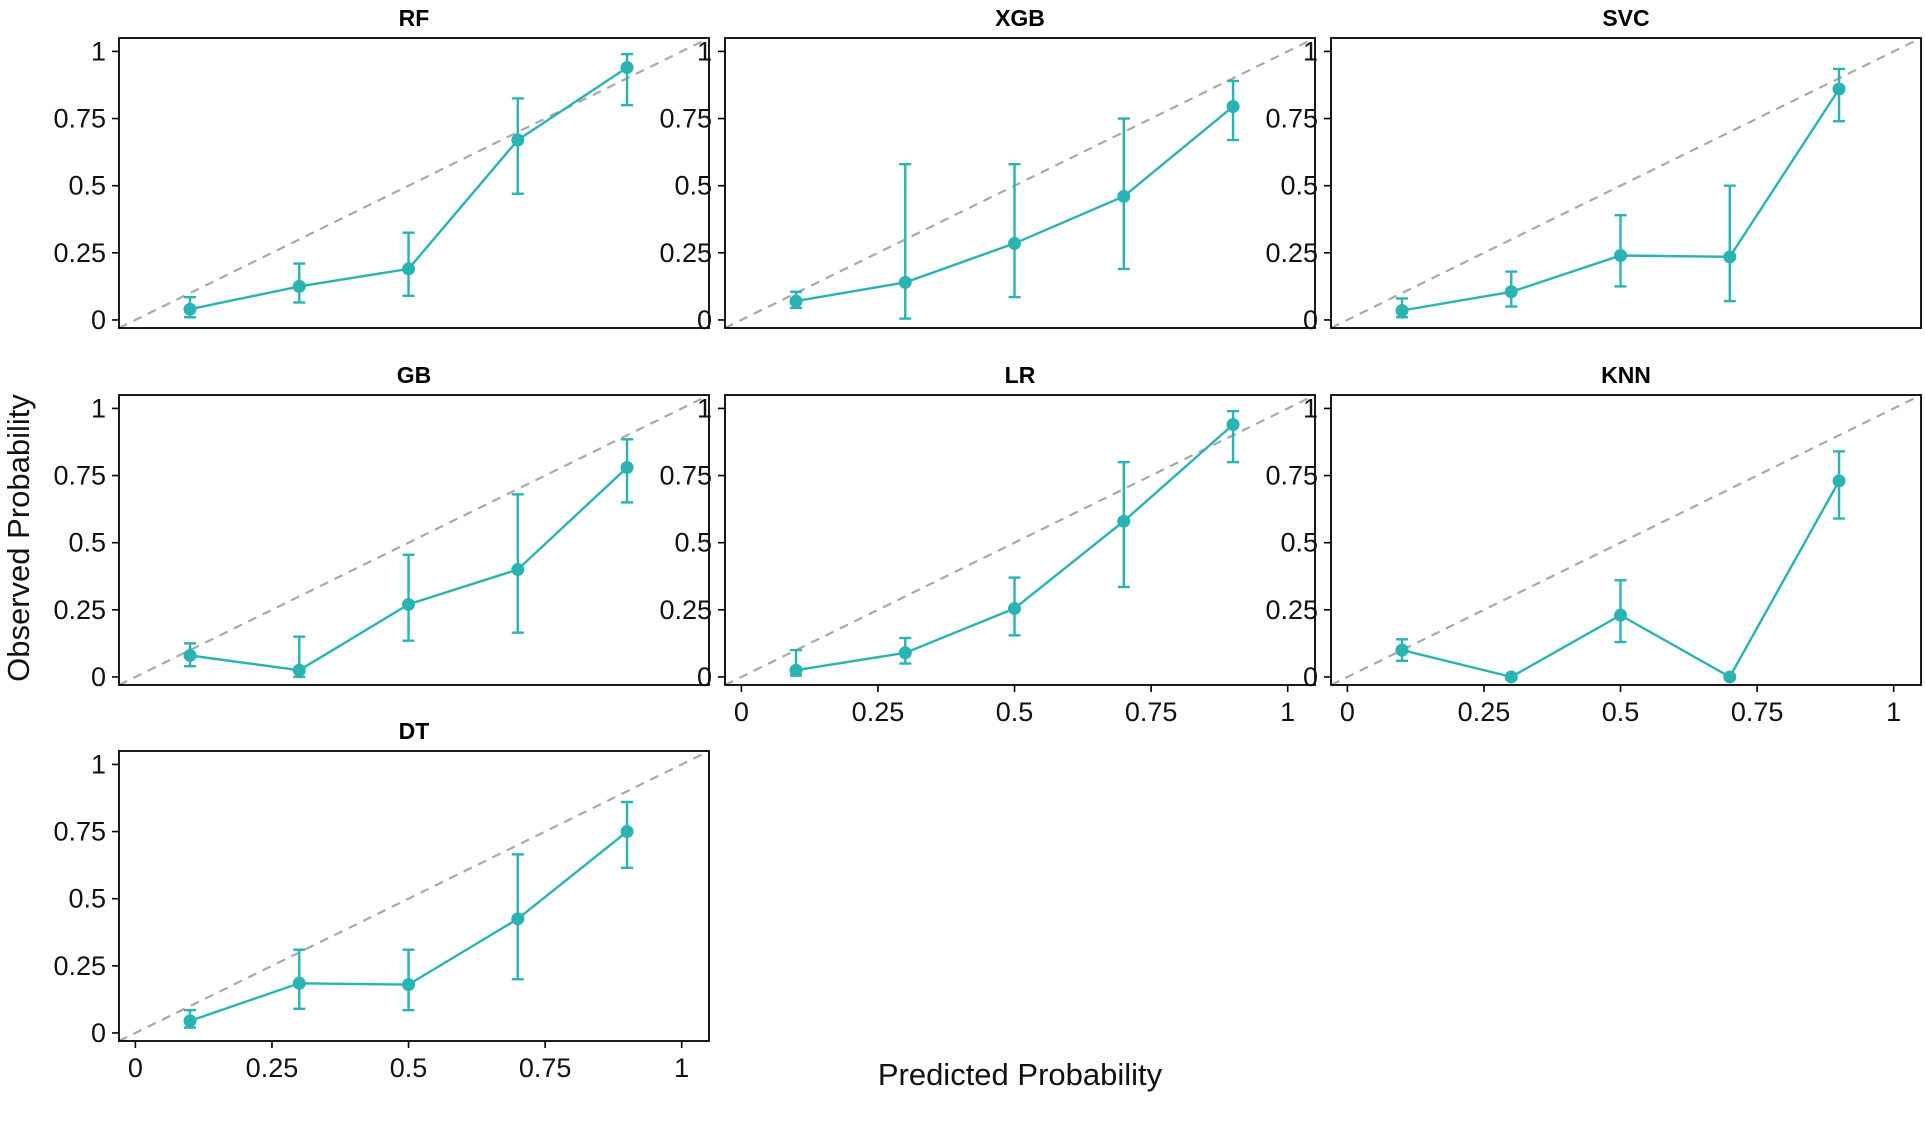  I want to click on x-axis-title: Predicted Probability, so click(1020, 1074).